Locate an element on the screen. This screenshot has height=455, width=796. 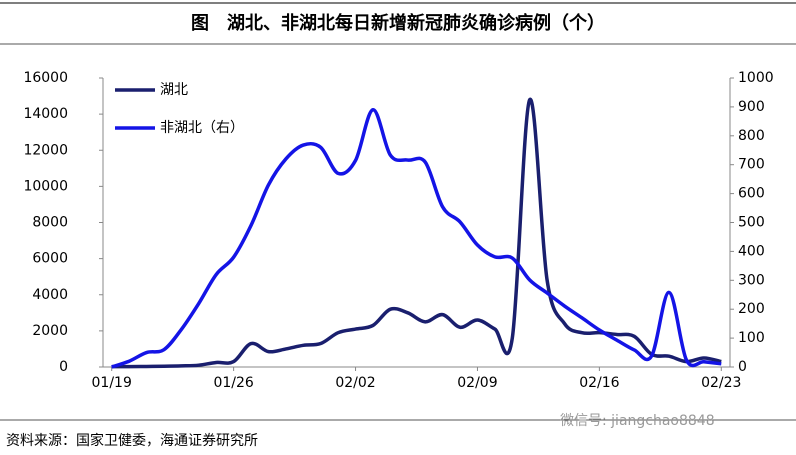
x-tick-label: 02/23 is located at coordinates (721, 383).